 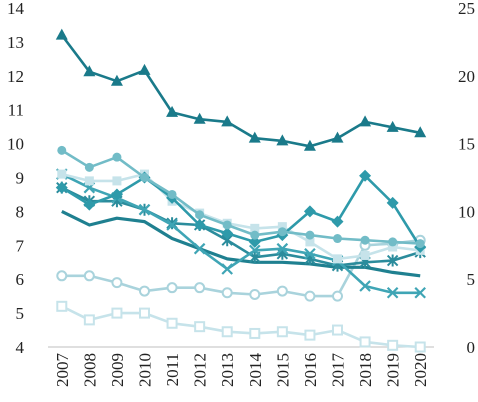 I want to click on x-tick-label: 2014, so click(x=255, y=370).